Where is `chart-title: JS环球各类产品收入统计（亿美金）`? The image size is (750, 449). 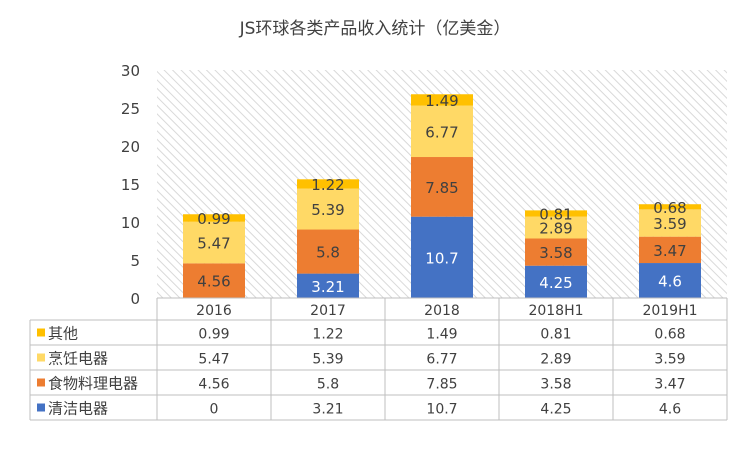 chart-title: JS环球各类产品收入统计（亿美金） is located at coordinates (375, 29).